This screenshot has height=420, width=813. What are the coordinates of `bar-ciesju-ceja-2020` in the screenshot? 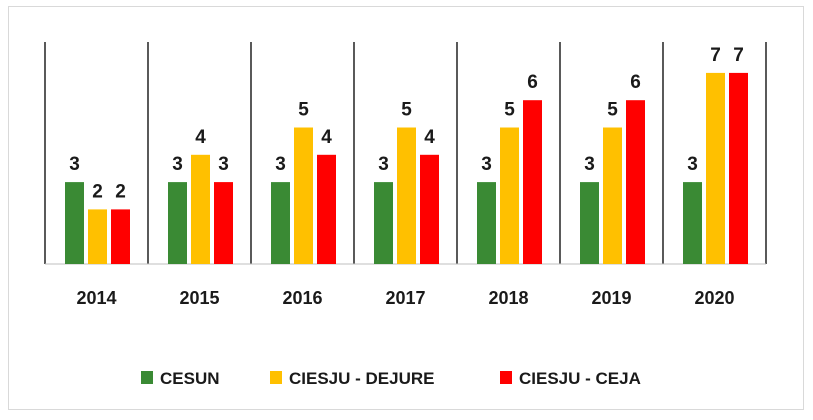 It's located at (738, 168).